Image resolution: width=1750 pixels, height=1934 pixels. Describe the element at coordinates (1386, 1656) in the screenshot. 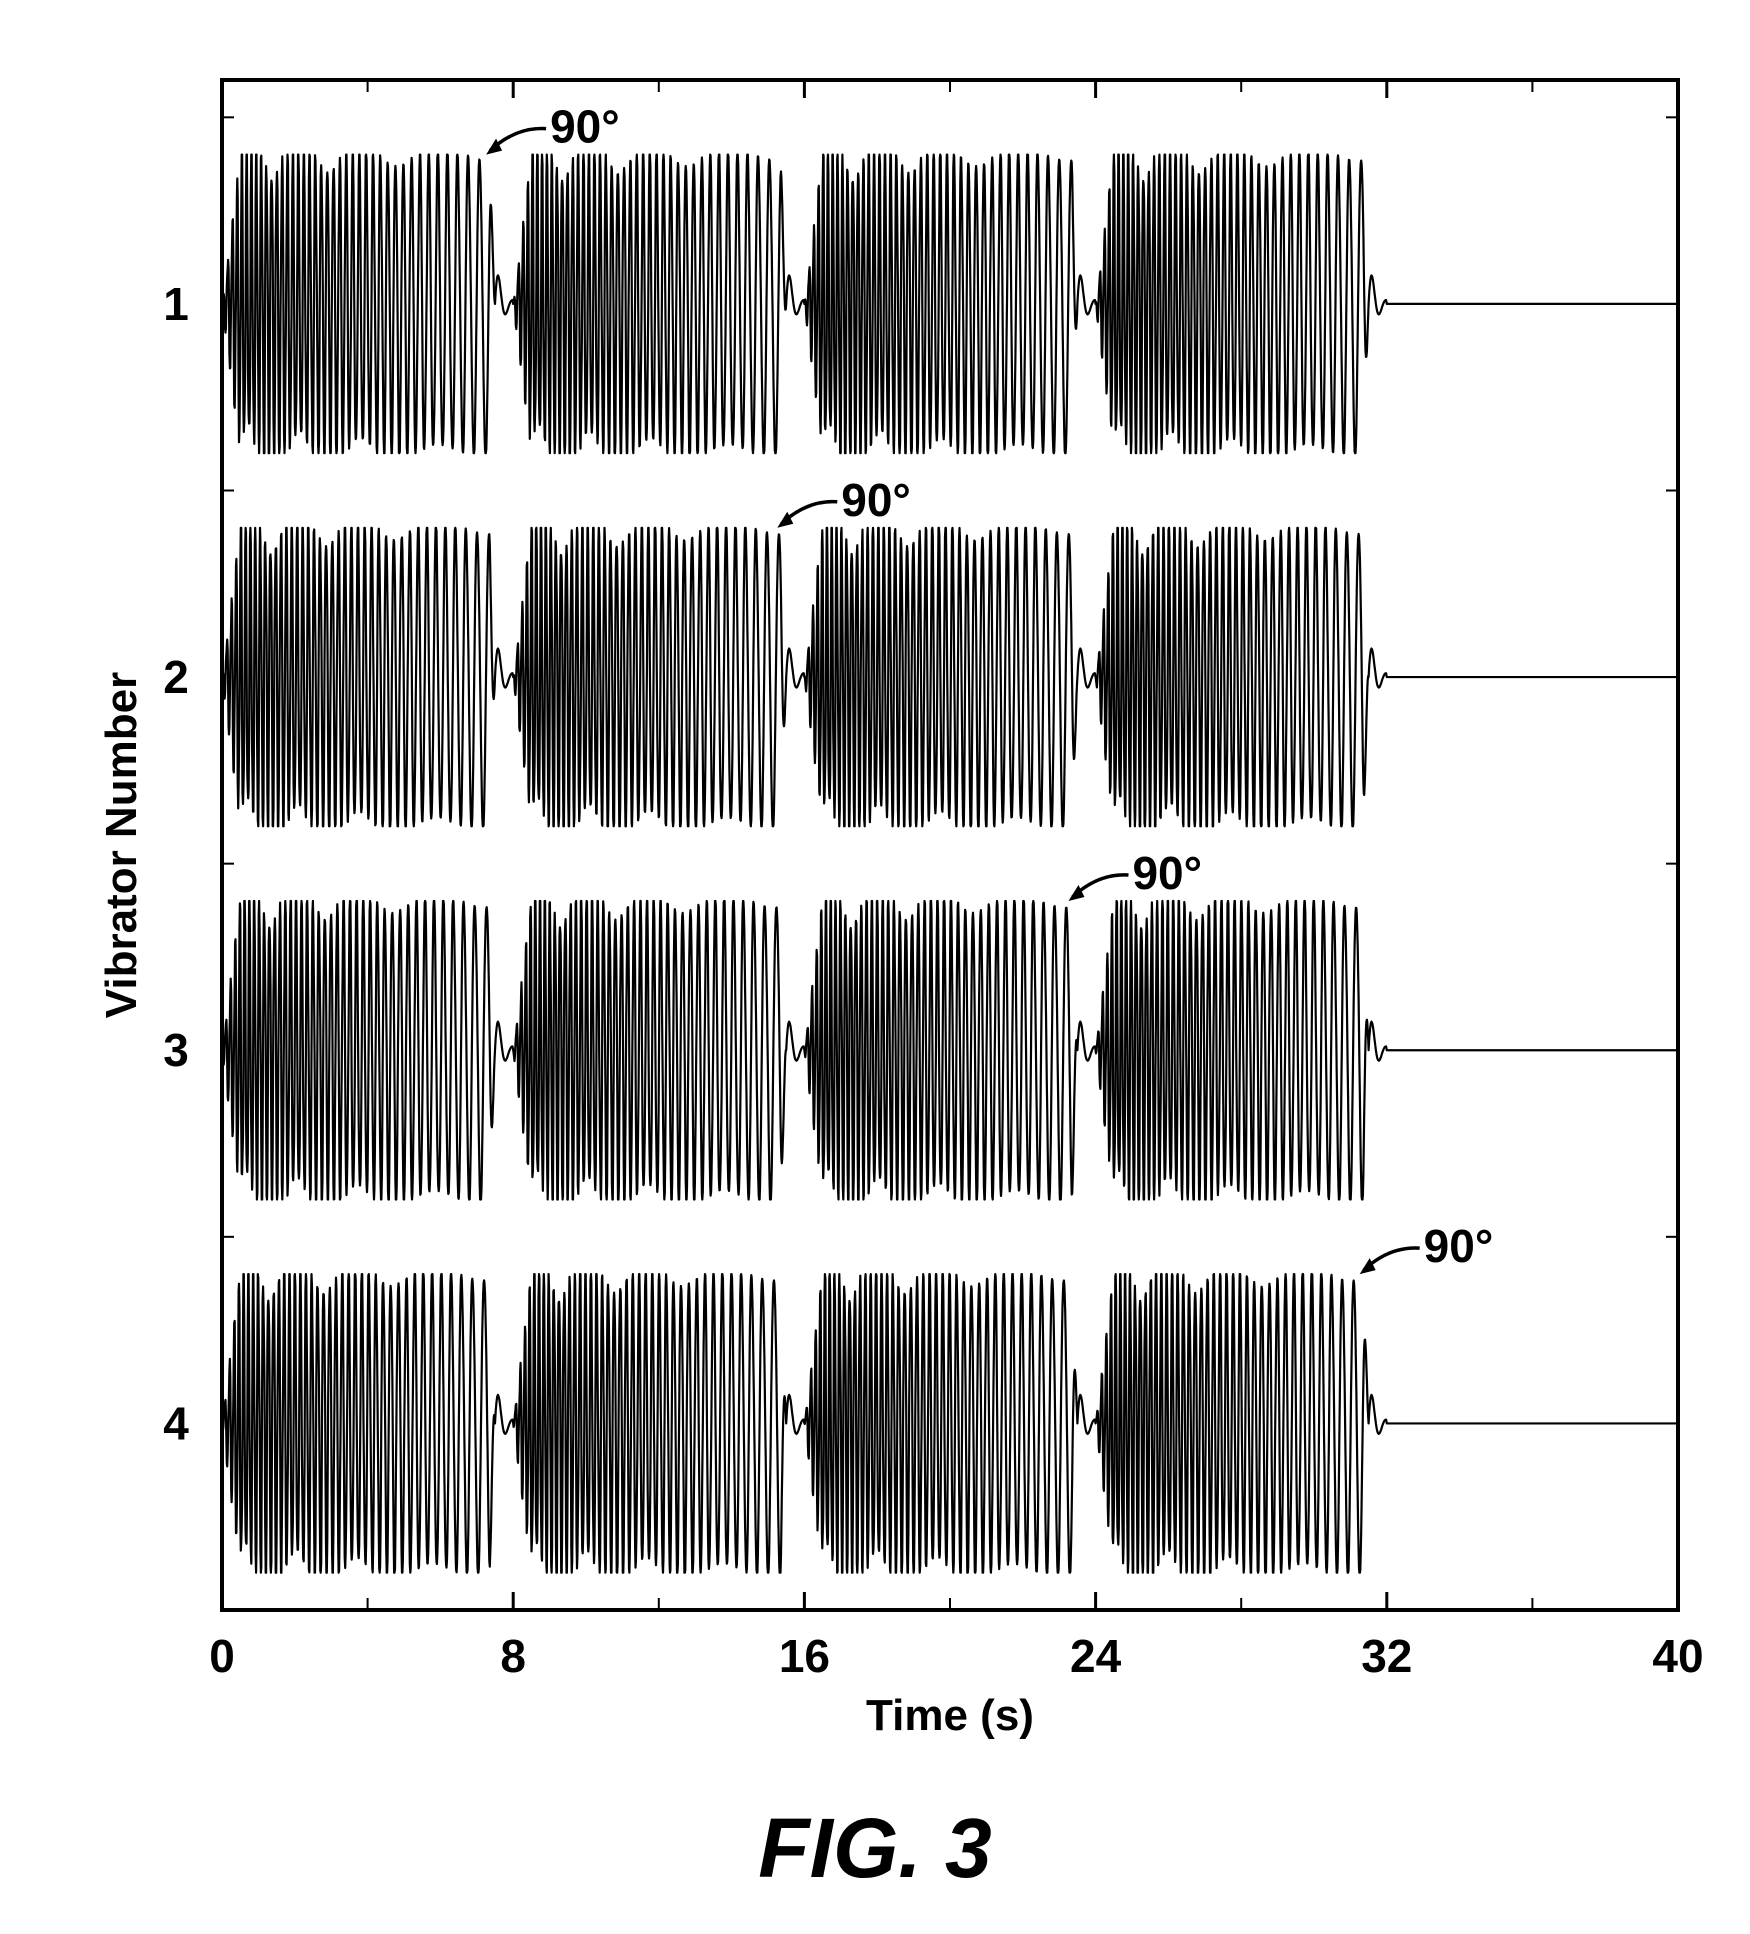

I see `x-tick-label: 32` at that location.